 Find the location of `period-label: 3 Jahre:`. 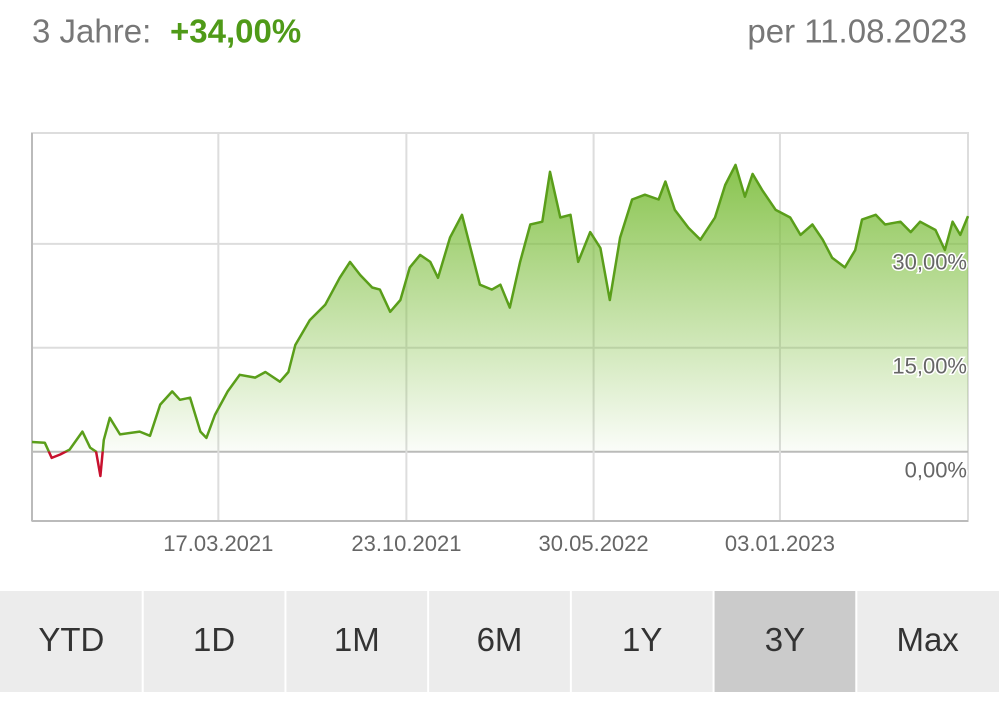

period-label: 3 Jahre: is located at coordinates (91, 31).